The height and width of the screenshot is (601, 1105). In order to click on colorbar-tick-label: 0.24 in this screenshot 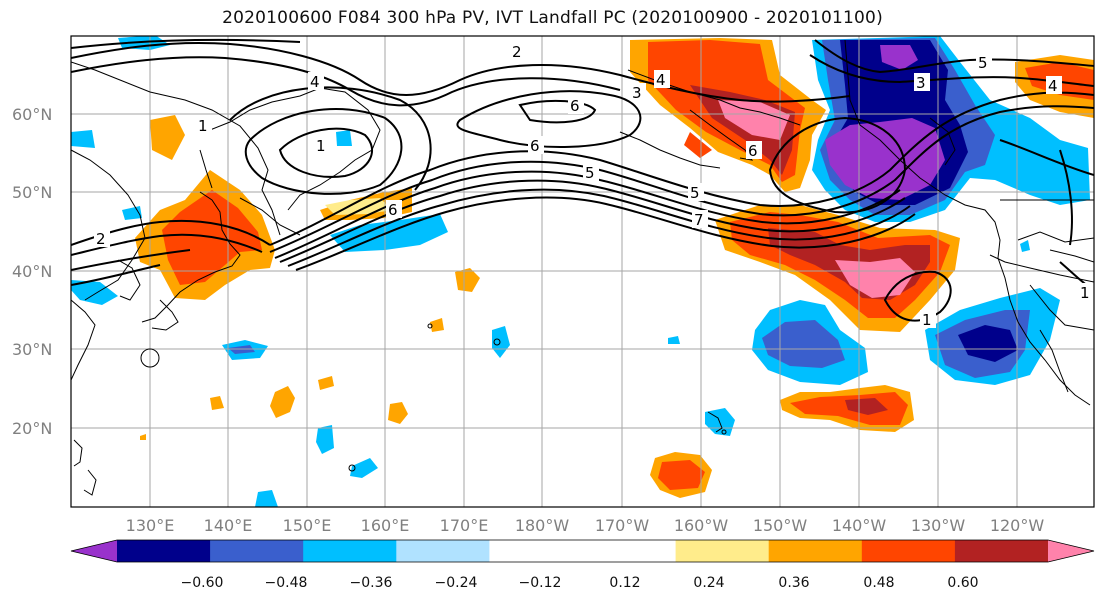, I will do `click(708, 583)`.